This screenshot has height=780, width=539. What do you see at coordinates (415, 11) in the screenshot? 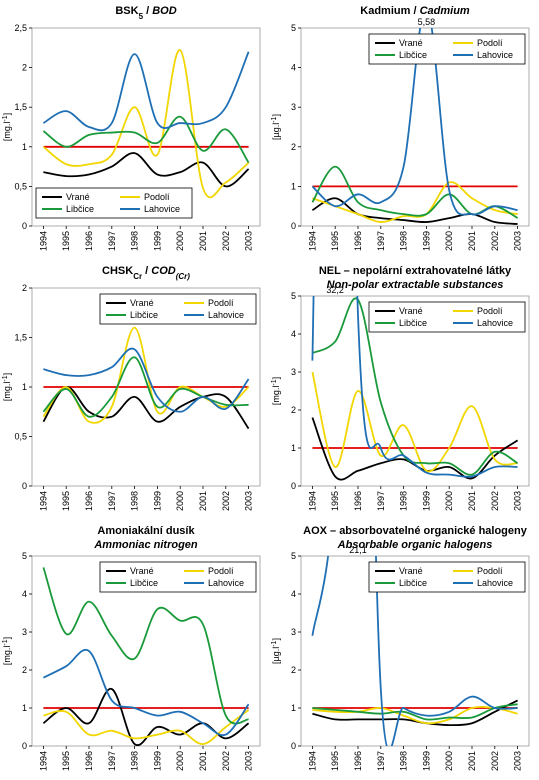
I see `chart-title: Kadmium / Cadmium` at bounding box center [415, 11].